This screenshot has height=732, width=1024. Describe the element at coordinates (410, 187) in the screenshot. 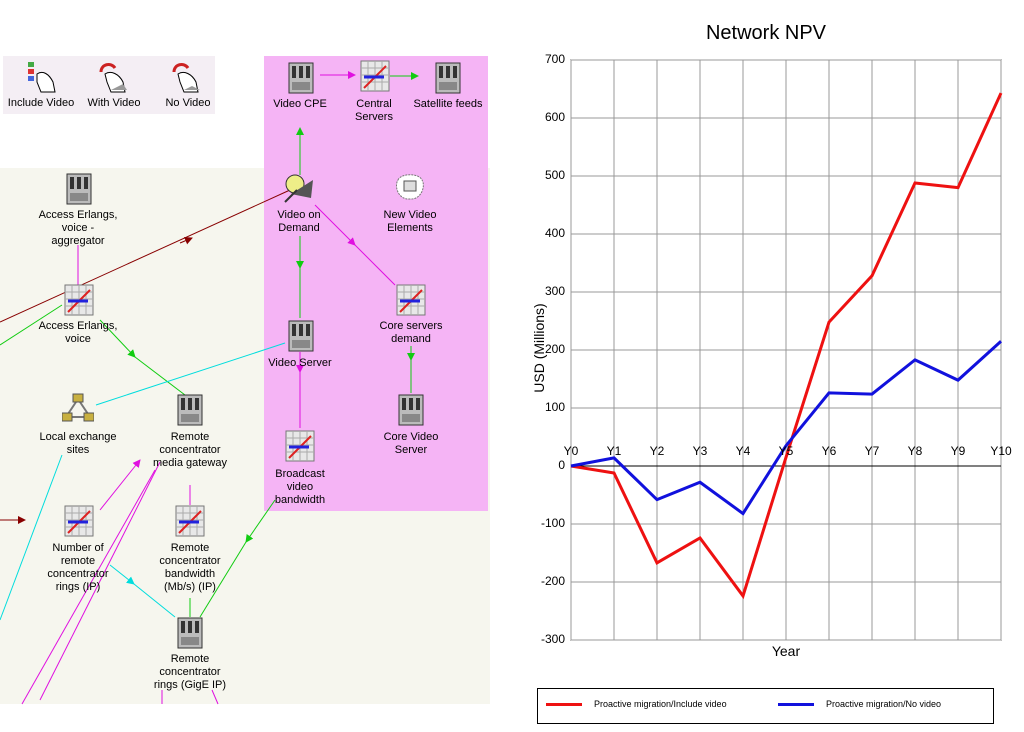

I see `new-elements-icon` at that location.